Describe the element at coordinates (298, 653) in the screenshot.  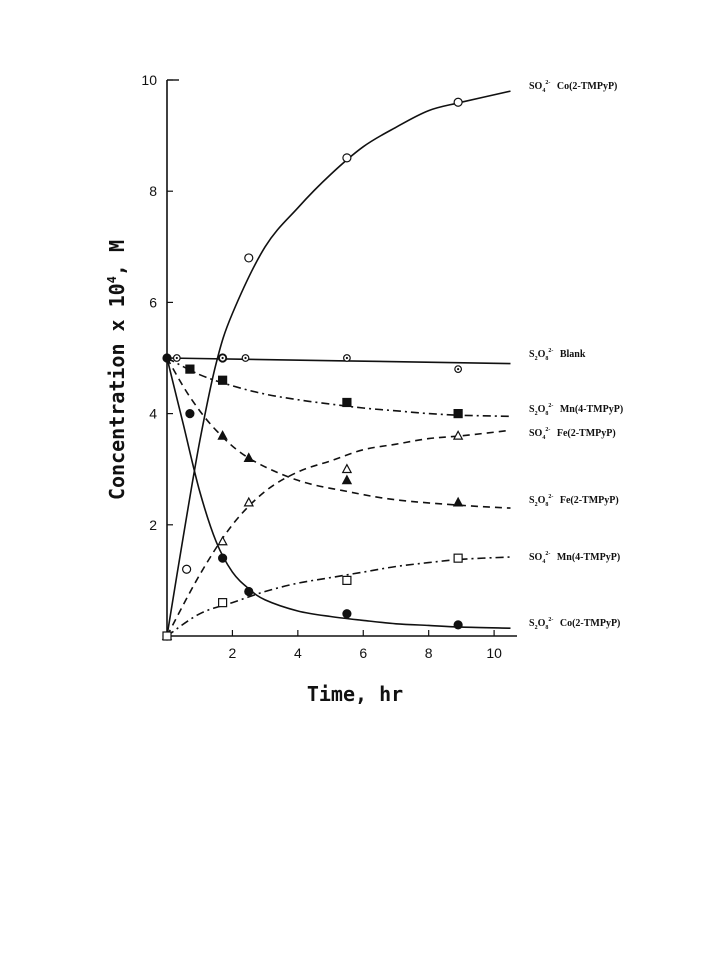
I see `x-tick-label: 4` at that location.